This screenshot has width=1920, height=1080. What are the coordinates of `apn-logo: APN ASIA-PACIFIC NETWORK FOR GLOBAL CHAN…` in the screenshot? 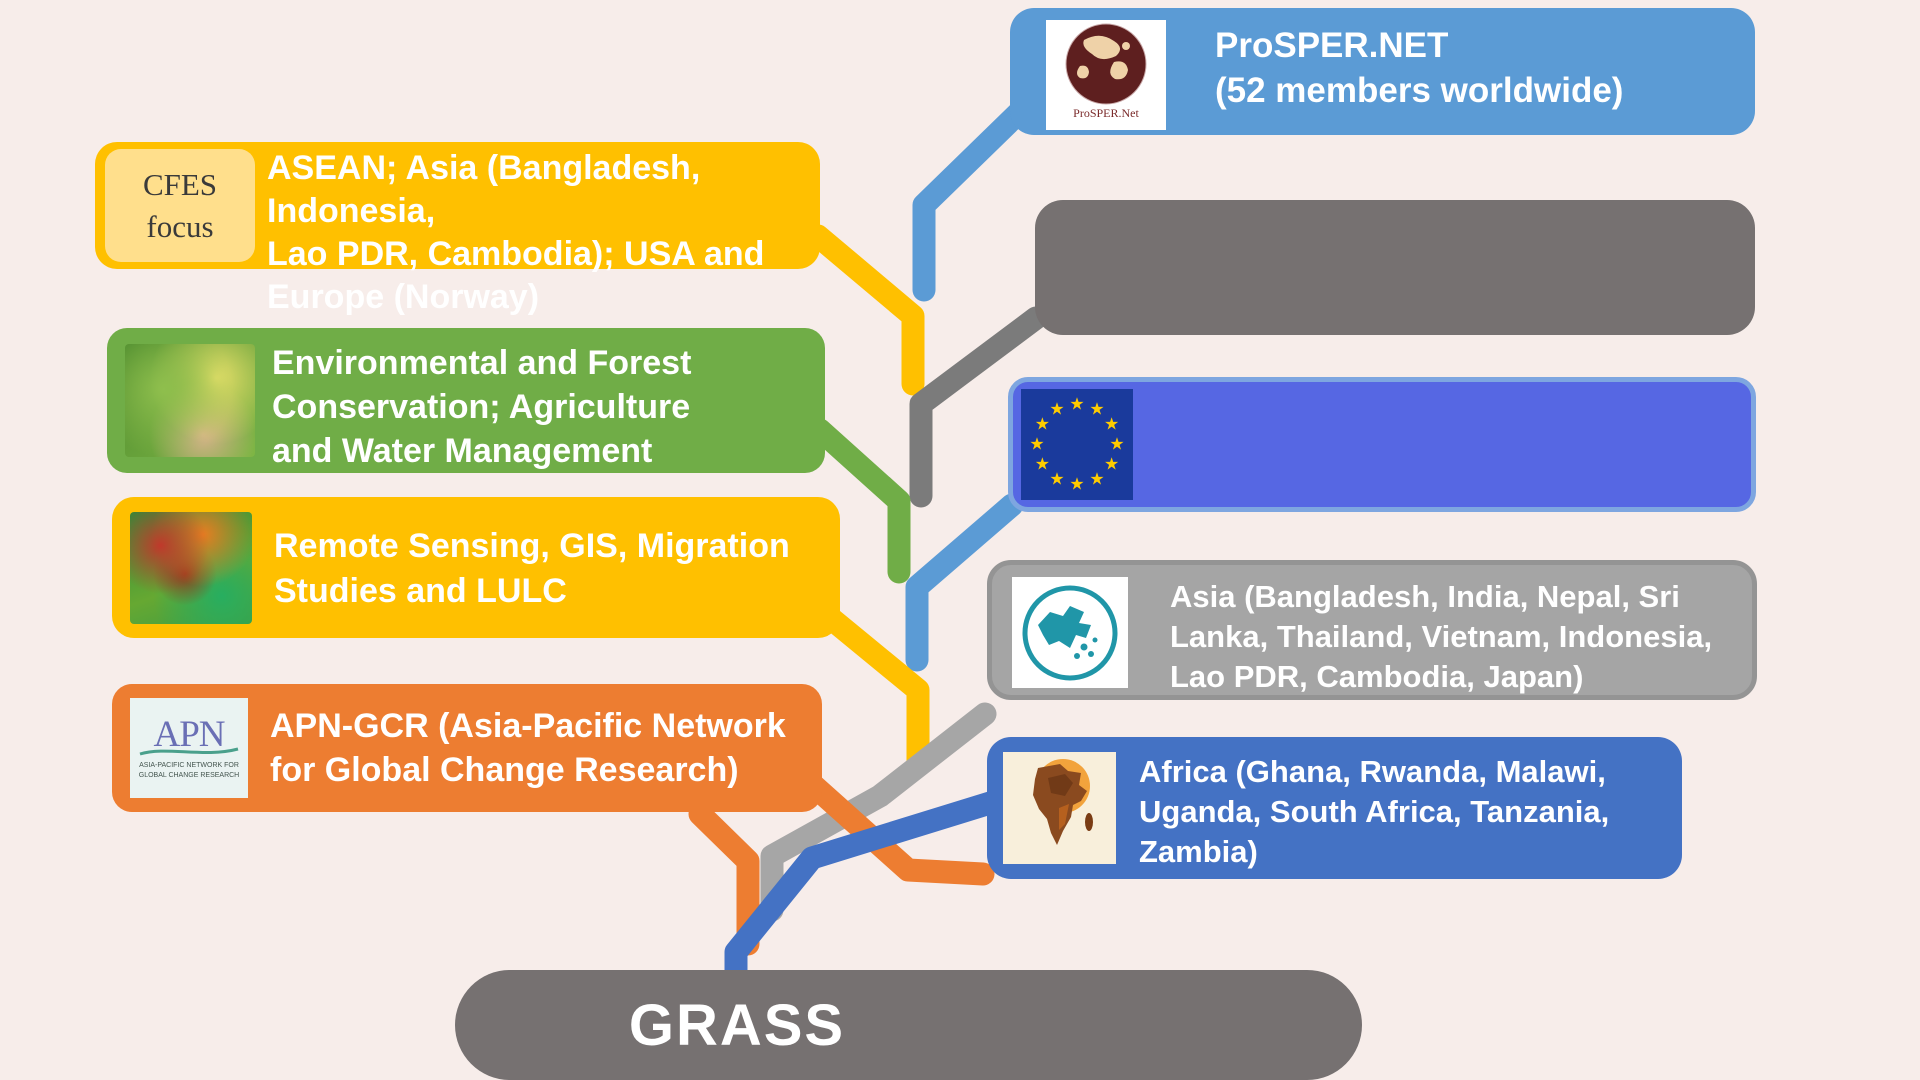 It's located at (189, 748).